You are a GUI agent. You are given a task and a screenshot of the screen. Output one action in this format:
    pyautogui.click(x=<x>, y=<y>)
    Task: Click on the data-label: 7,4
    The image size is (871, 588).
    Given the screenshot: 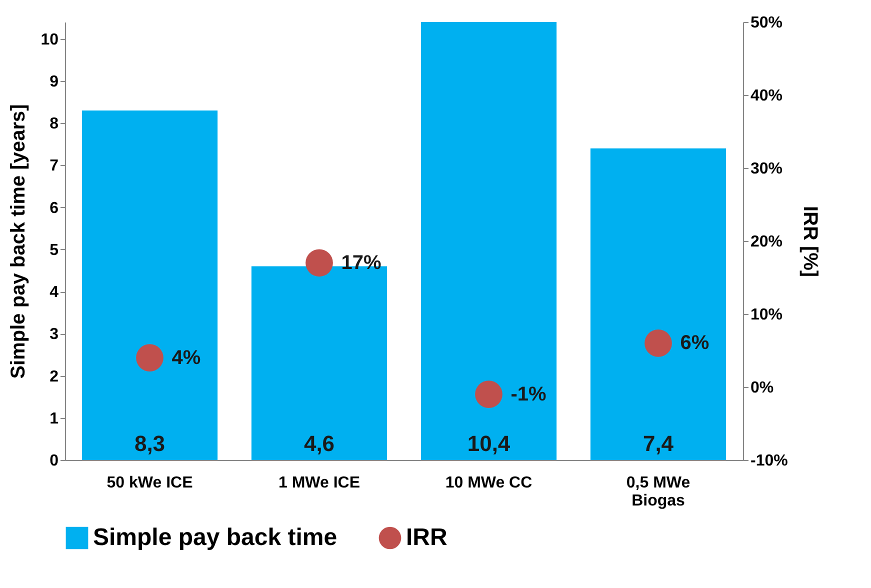 What is the action you would take?
    pyautogui.click(x=658, y=443)
    